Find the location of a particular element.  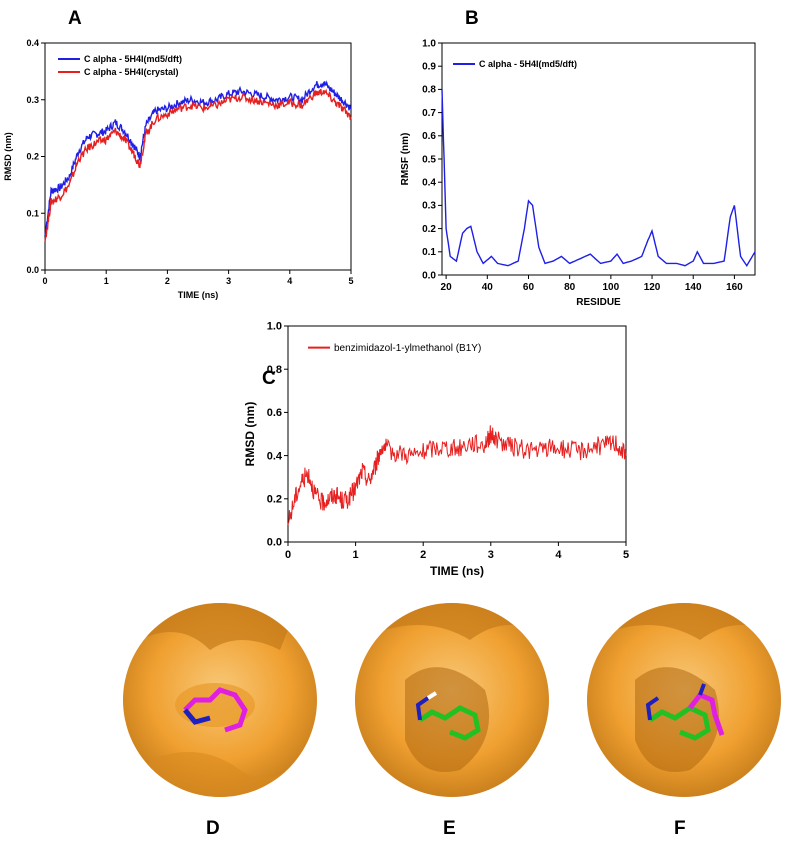

y-axis-label: RMSF (nm) is located at coordinates (405, 159).